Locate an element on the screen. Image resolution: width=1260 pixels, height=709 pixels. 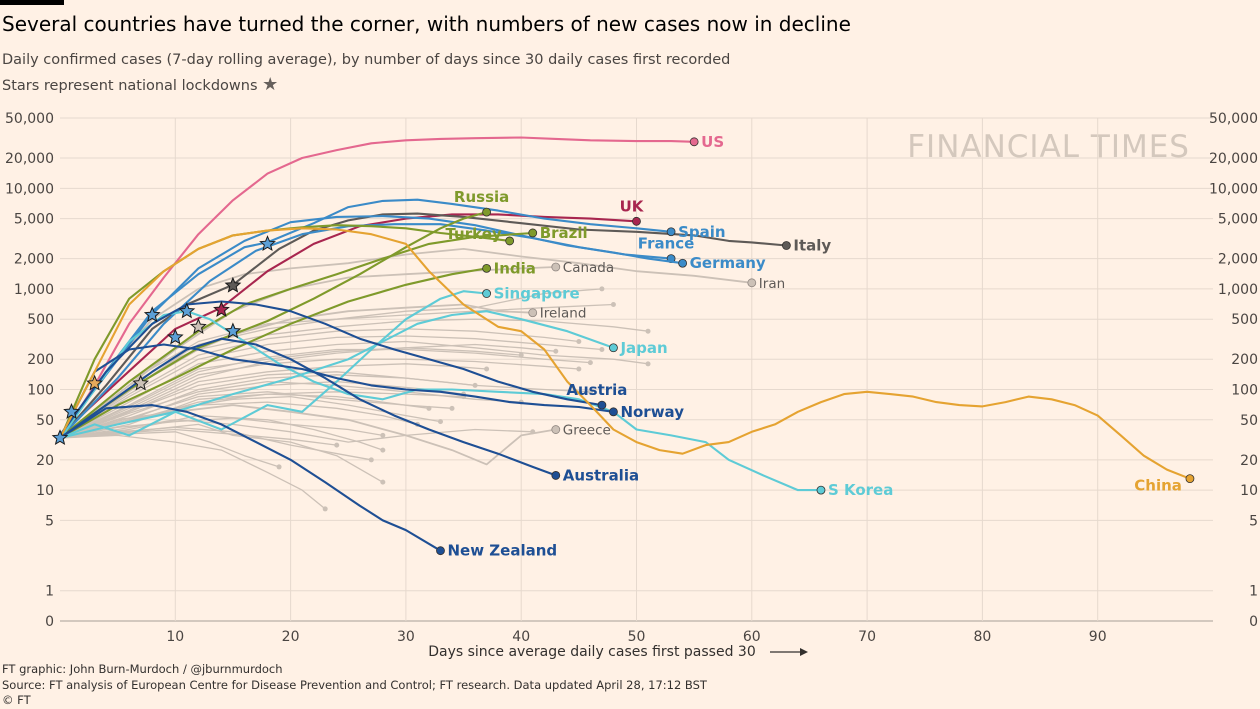
series-endpoint-iran is located at coordinates (752, 283).